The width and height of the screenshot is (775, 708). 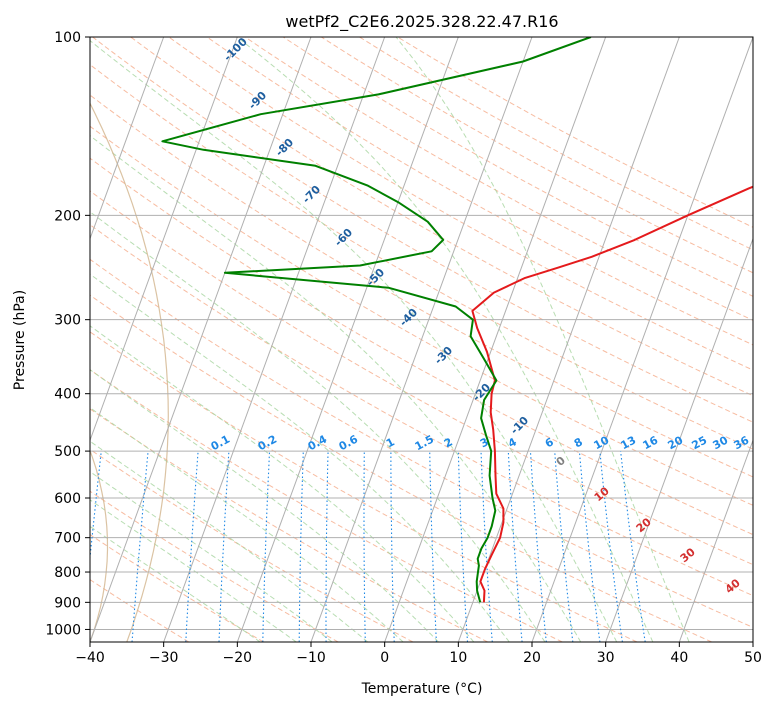 I want to click on x-axis-label: Temperature (°C), so click(x=422, y=689).